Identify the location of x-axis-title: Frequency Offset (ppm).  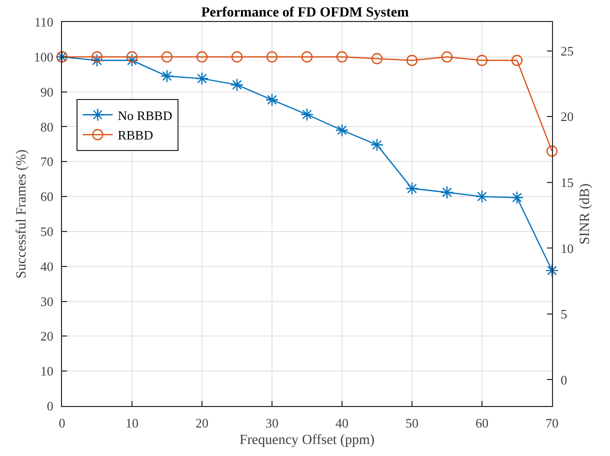
(307, 440).